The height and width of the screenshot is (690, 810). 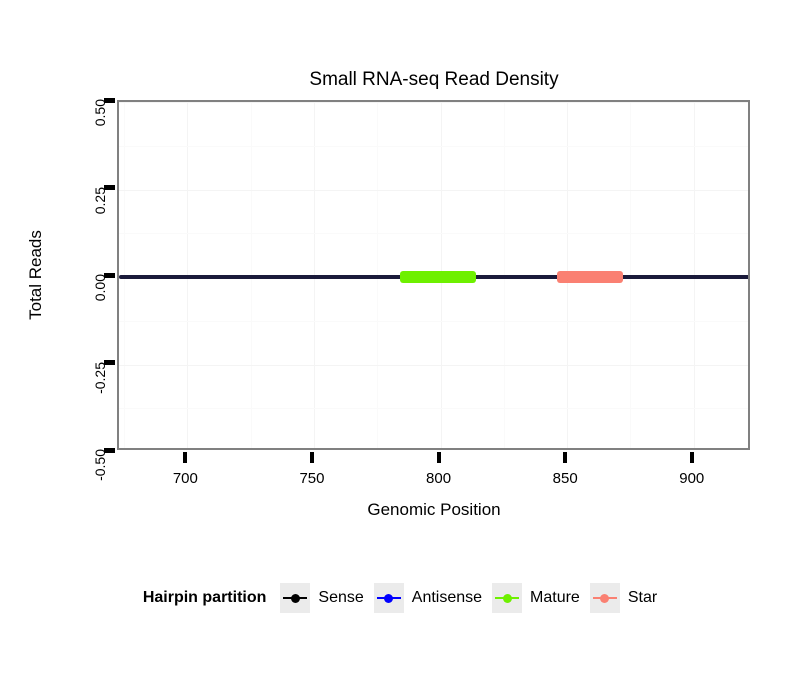 I want to click on x-axis-title: Genomic Position, so click(x=434, y=509).